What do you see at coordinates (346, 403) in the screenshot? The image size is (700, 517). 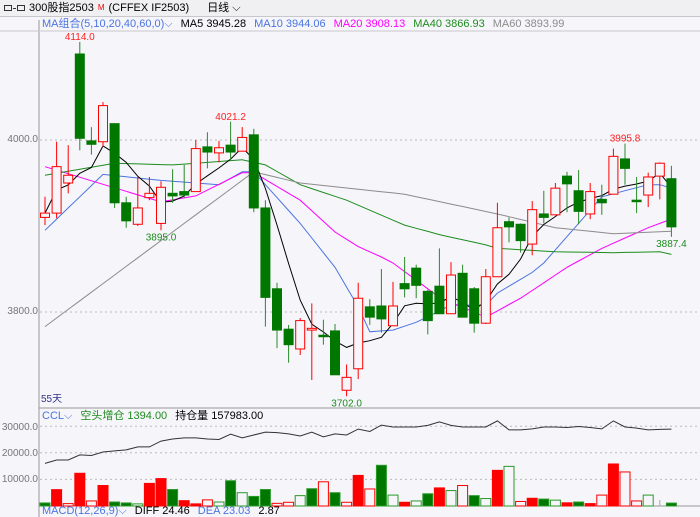 I see `price-annotation: 3702.0` at bounding box center [346, 403].